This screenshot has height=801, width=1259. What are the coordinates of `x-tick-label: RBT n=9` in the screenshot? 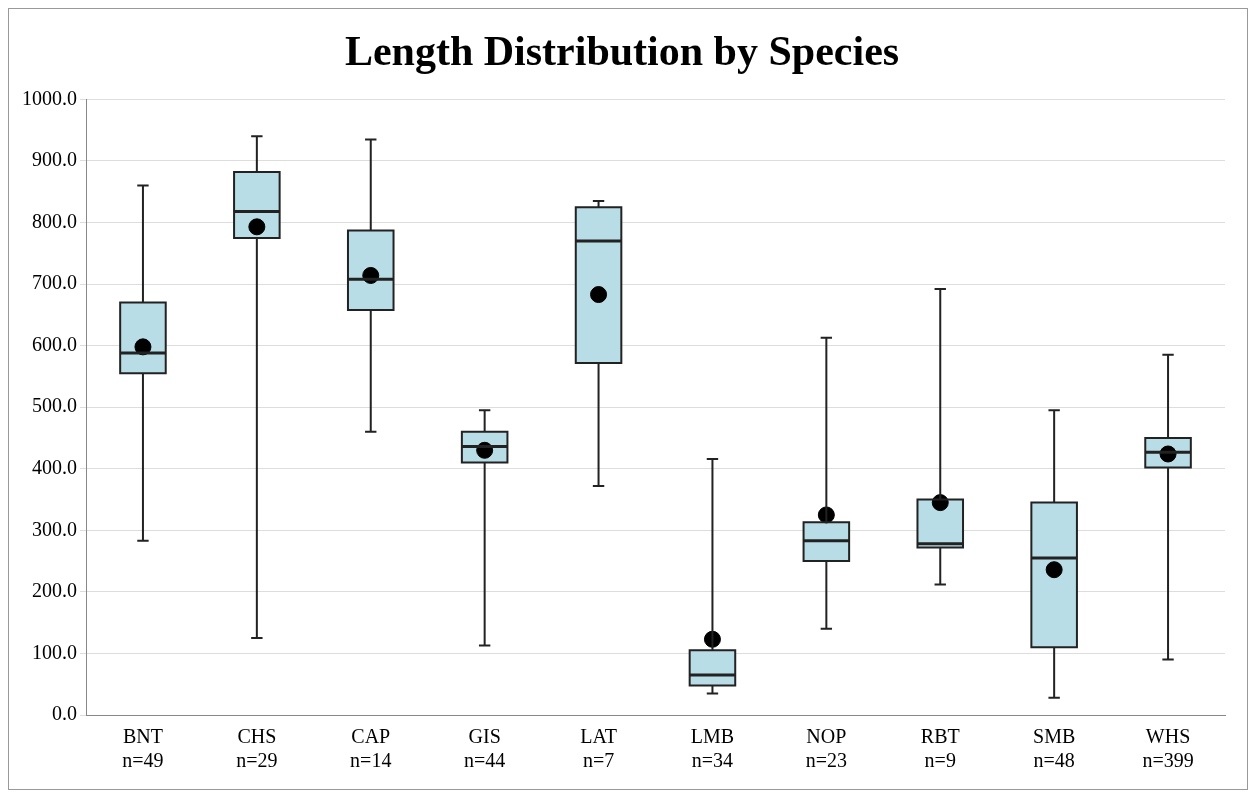 It's located at (940, 748).